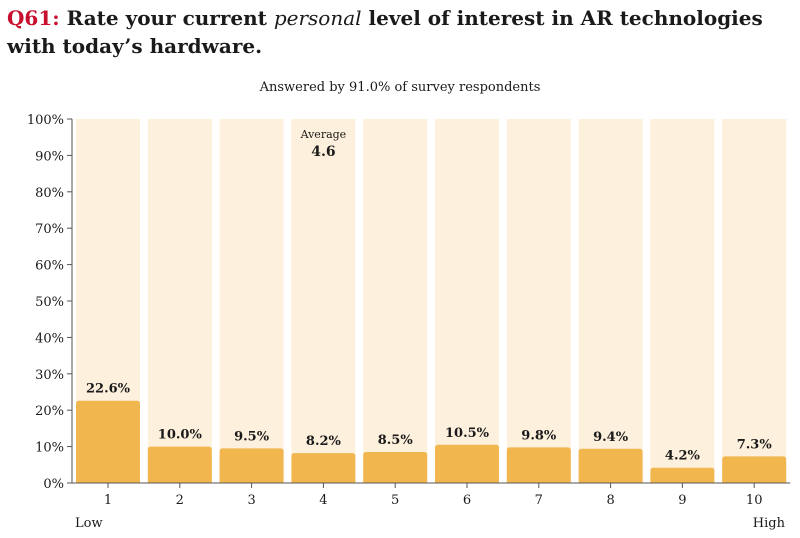  I want to click on x-tick-label: 1, so click(108, 500).